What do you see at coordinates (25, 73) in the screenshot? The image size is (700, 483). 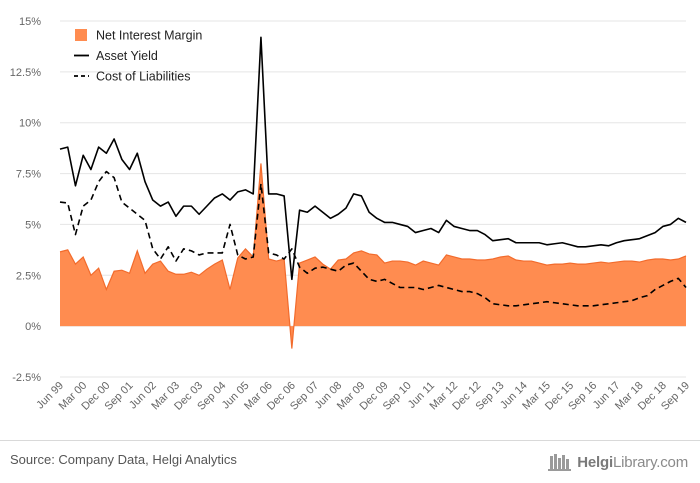 I see `y-tick-label: 12.5%` at bounding box center [25, 73].